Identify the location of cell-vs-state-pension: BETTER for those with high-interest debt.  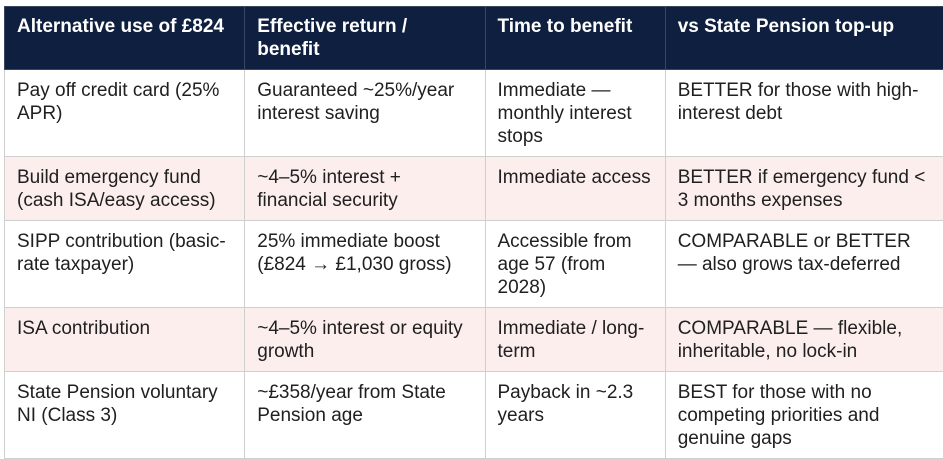
(804, 113).